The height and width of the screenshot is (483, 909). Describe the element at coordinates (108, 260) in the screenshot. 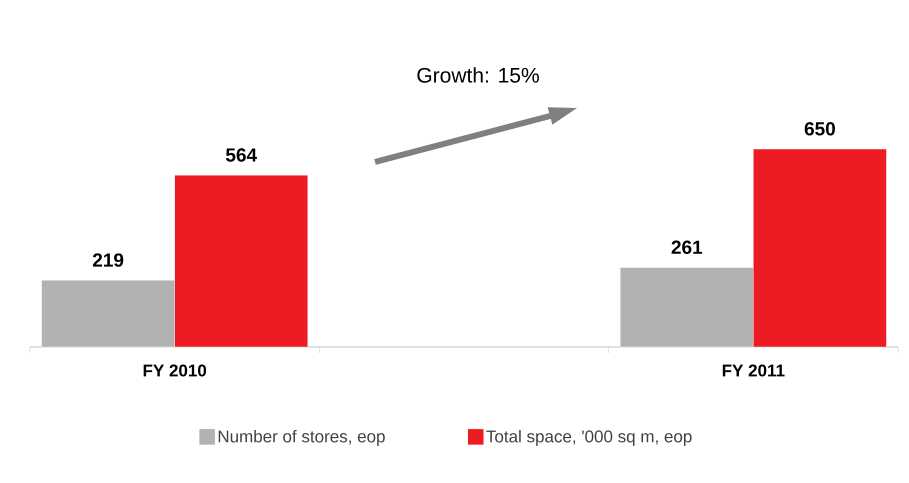

I see `data-label: 219` at that location.